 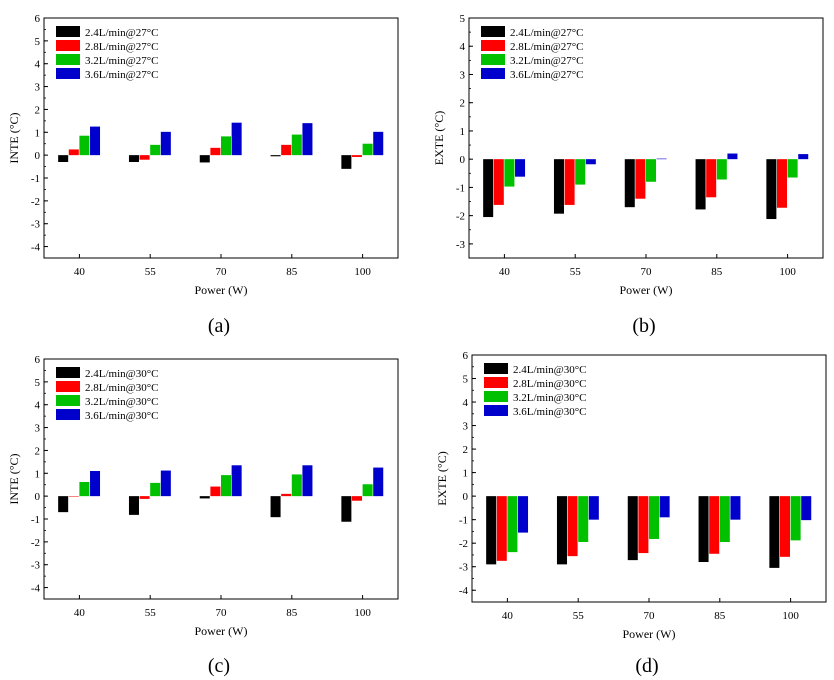 I want to click on x-axis-title: Power (W), so click(x=221, y=631).